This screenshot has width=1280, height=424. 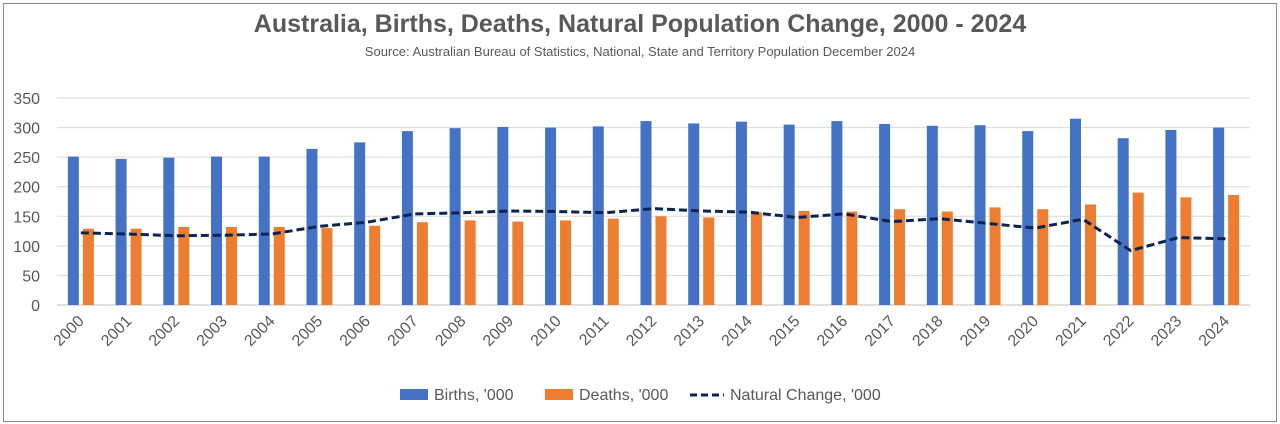 I want to click on x-tick-label: 2006, so click(x=355, y=331).